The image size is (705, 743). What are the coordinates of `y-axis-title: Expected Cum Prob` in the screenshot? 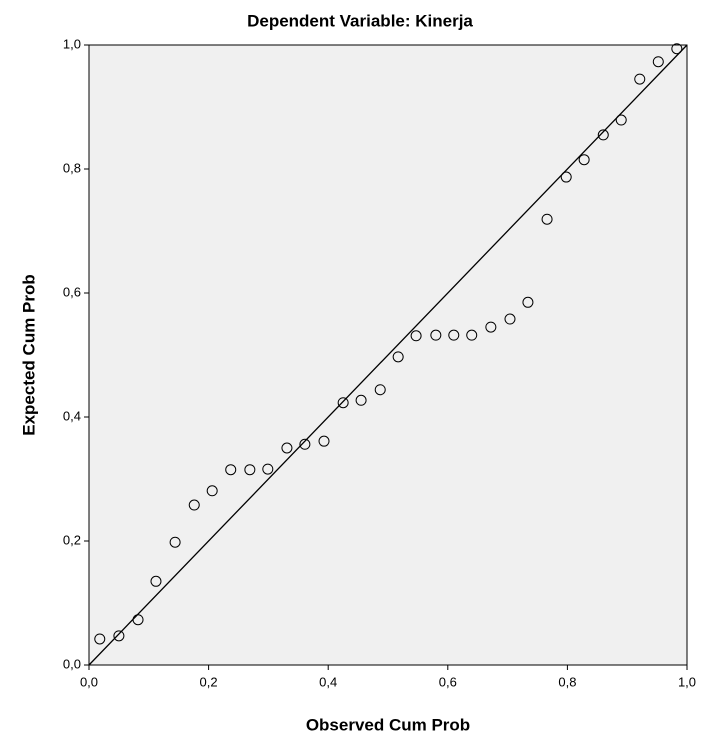 It's located at (28, 355).